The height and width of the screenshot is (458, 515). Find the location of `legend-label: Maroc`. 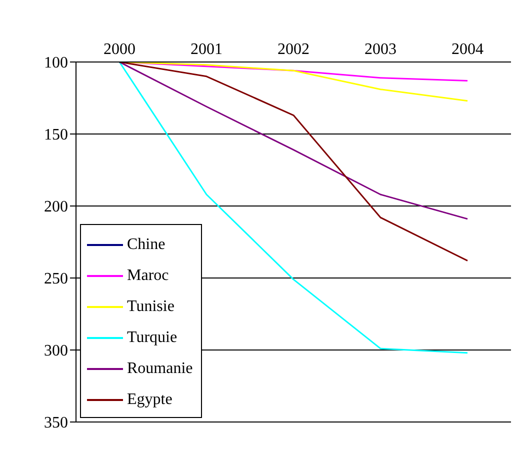

legend-label: Maroc is located at coordinates (148, 275).